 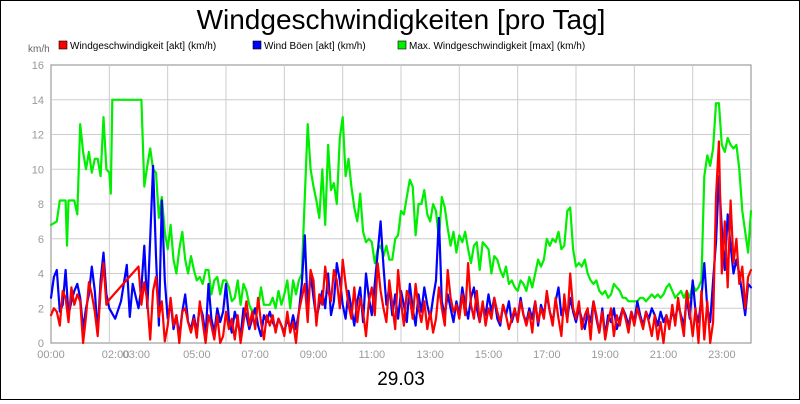 I want to click on x-tick-label: 11:00, so click(x=371, y=355).